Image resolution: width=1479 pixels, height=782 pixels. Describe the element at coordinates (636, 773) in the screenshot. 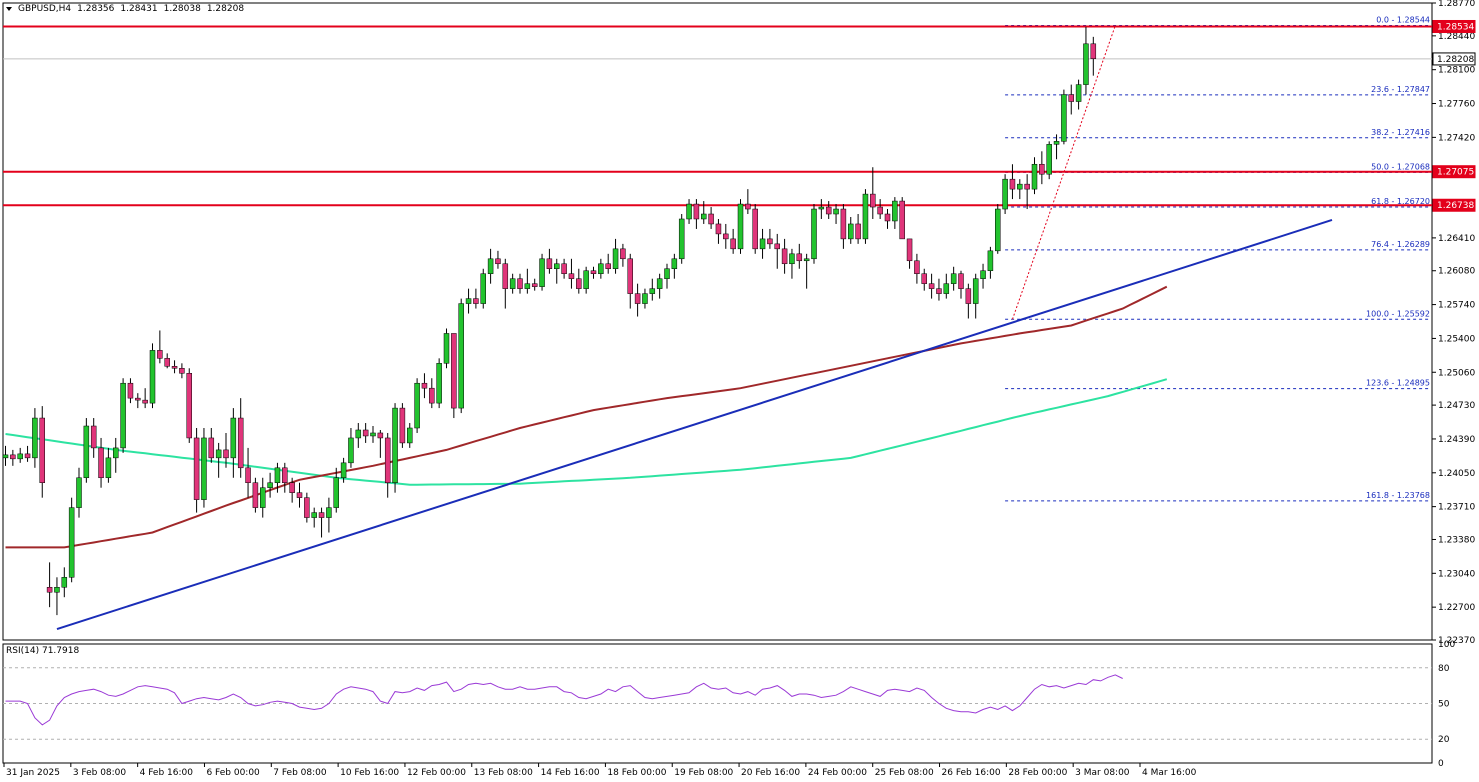

I see `x-tick-label: 18 Feb 00:00` at that location.